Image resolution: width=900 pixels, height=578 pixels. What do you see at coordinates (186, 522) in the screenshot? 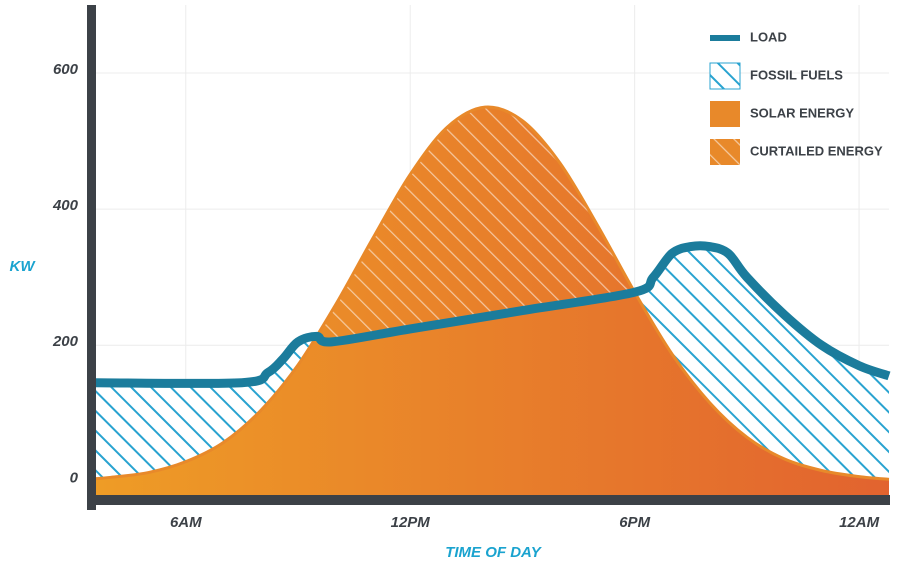
I see `x-tick-label: 6AM` at bounding box center [186, 522].